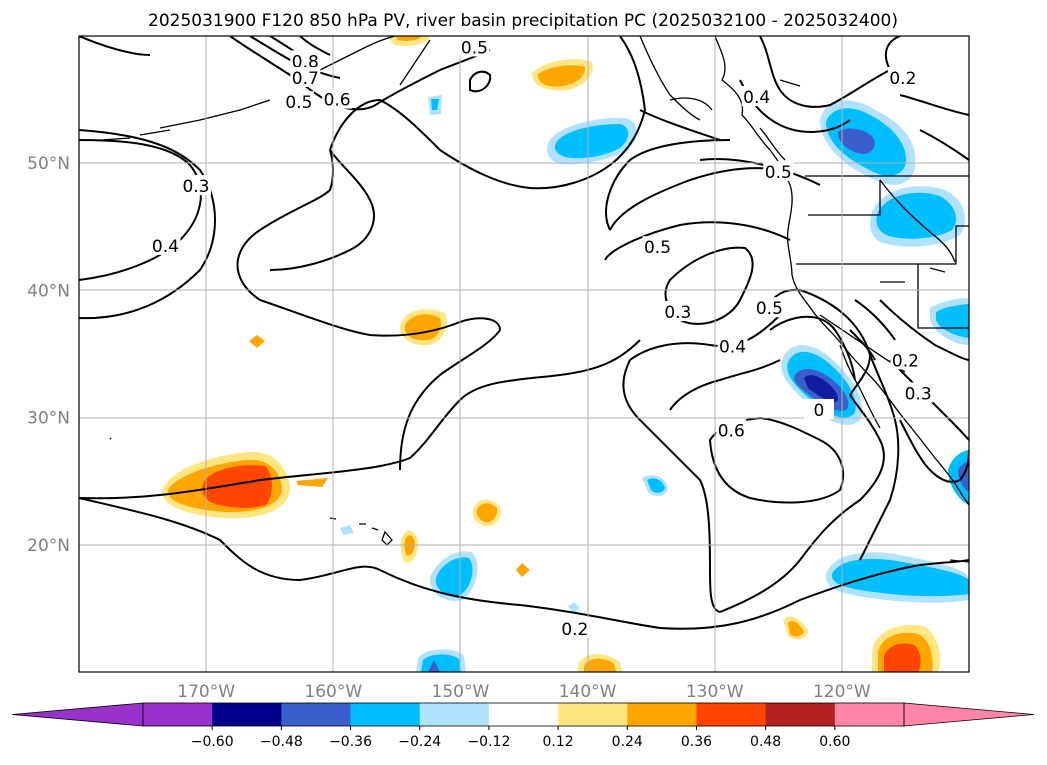  Describe the element at coordinates (206, 692) in the screenshot. I see `lon-tick-label: 170°W` at that location.